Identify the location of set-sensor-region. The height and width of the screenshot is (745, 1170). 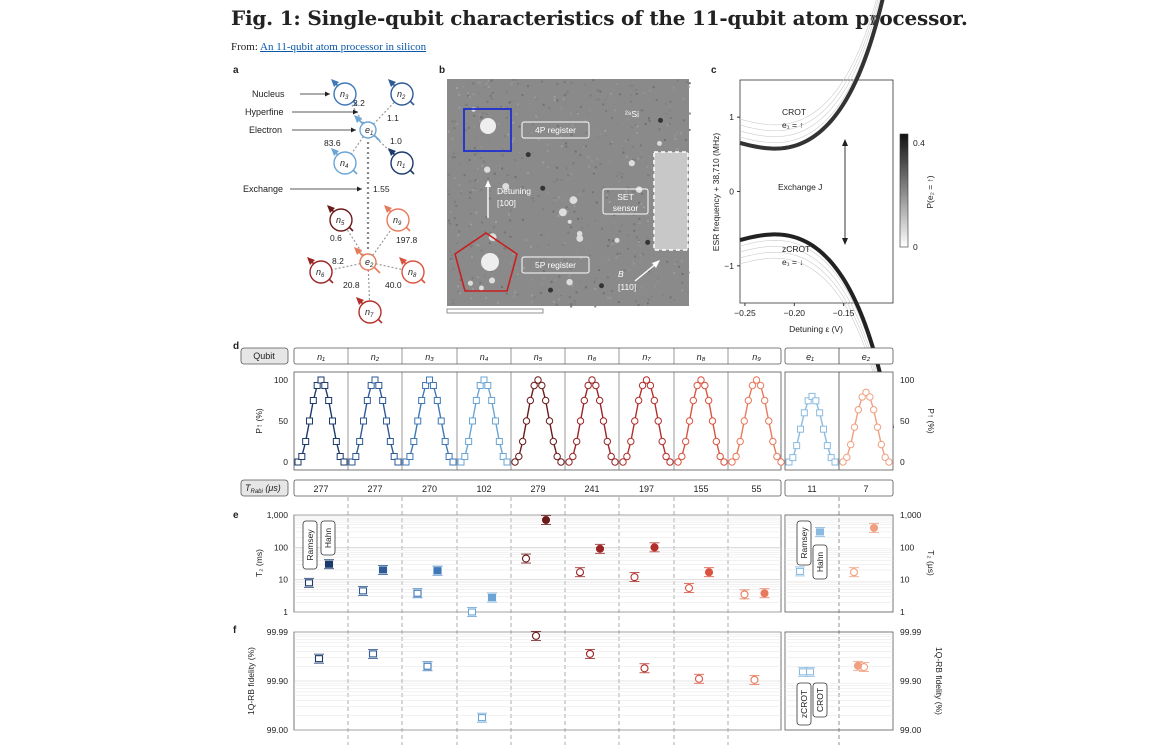
(671, 201).